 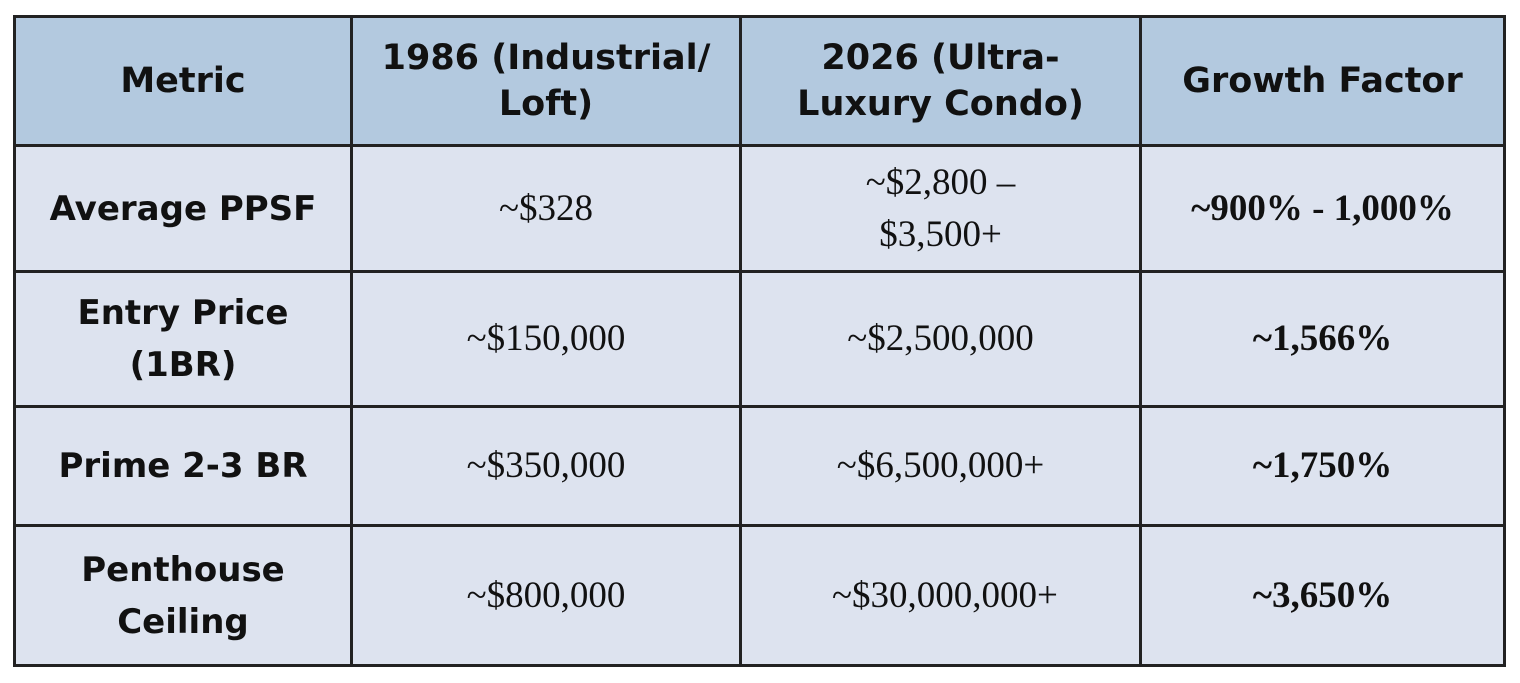 What do you see at coordinates (940, 208) in the screenshot?
I see `value-cell: ~$2,800 – $3,500+` at bounding box center [940, 208].